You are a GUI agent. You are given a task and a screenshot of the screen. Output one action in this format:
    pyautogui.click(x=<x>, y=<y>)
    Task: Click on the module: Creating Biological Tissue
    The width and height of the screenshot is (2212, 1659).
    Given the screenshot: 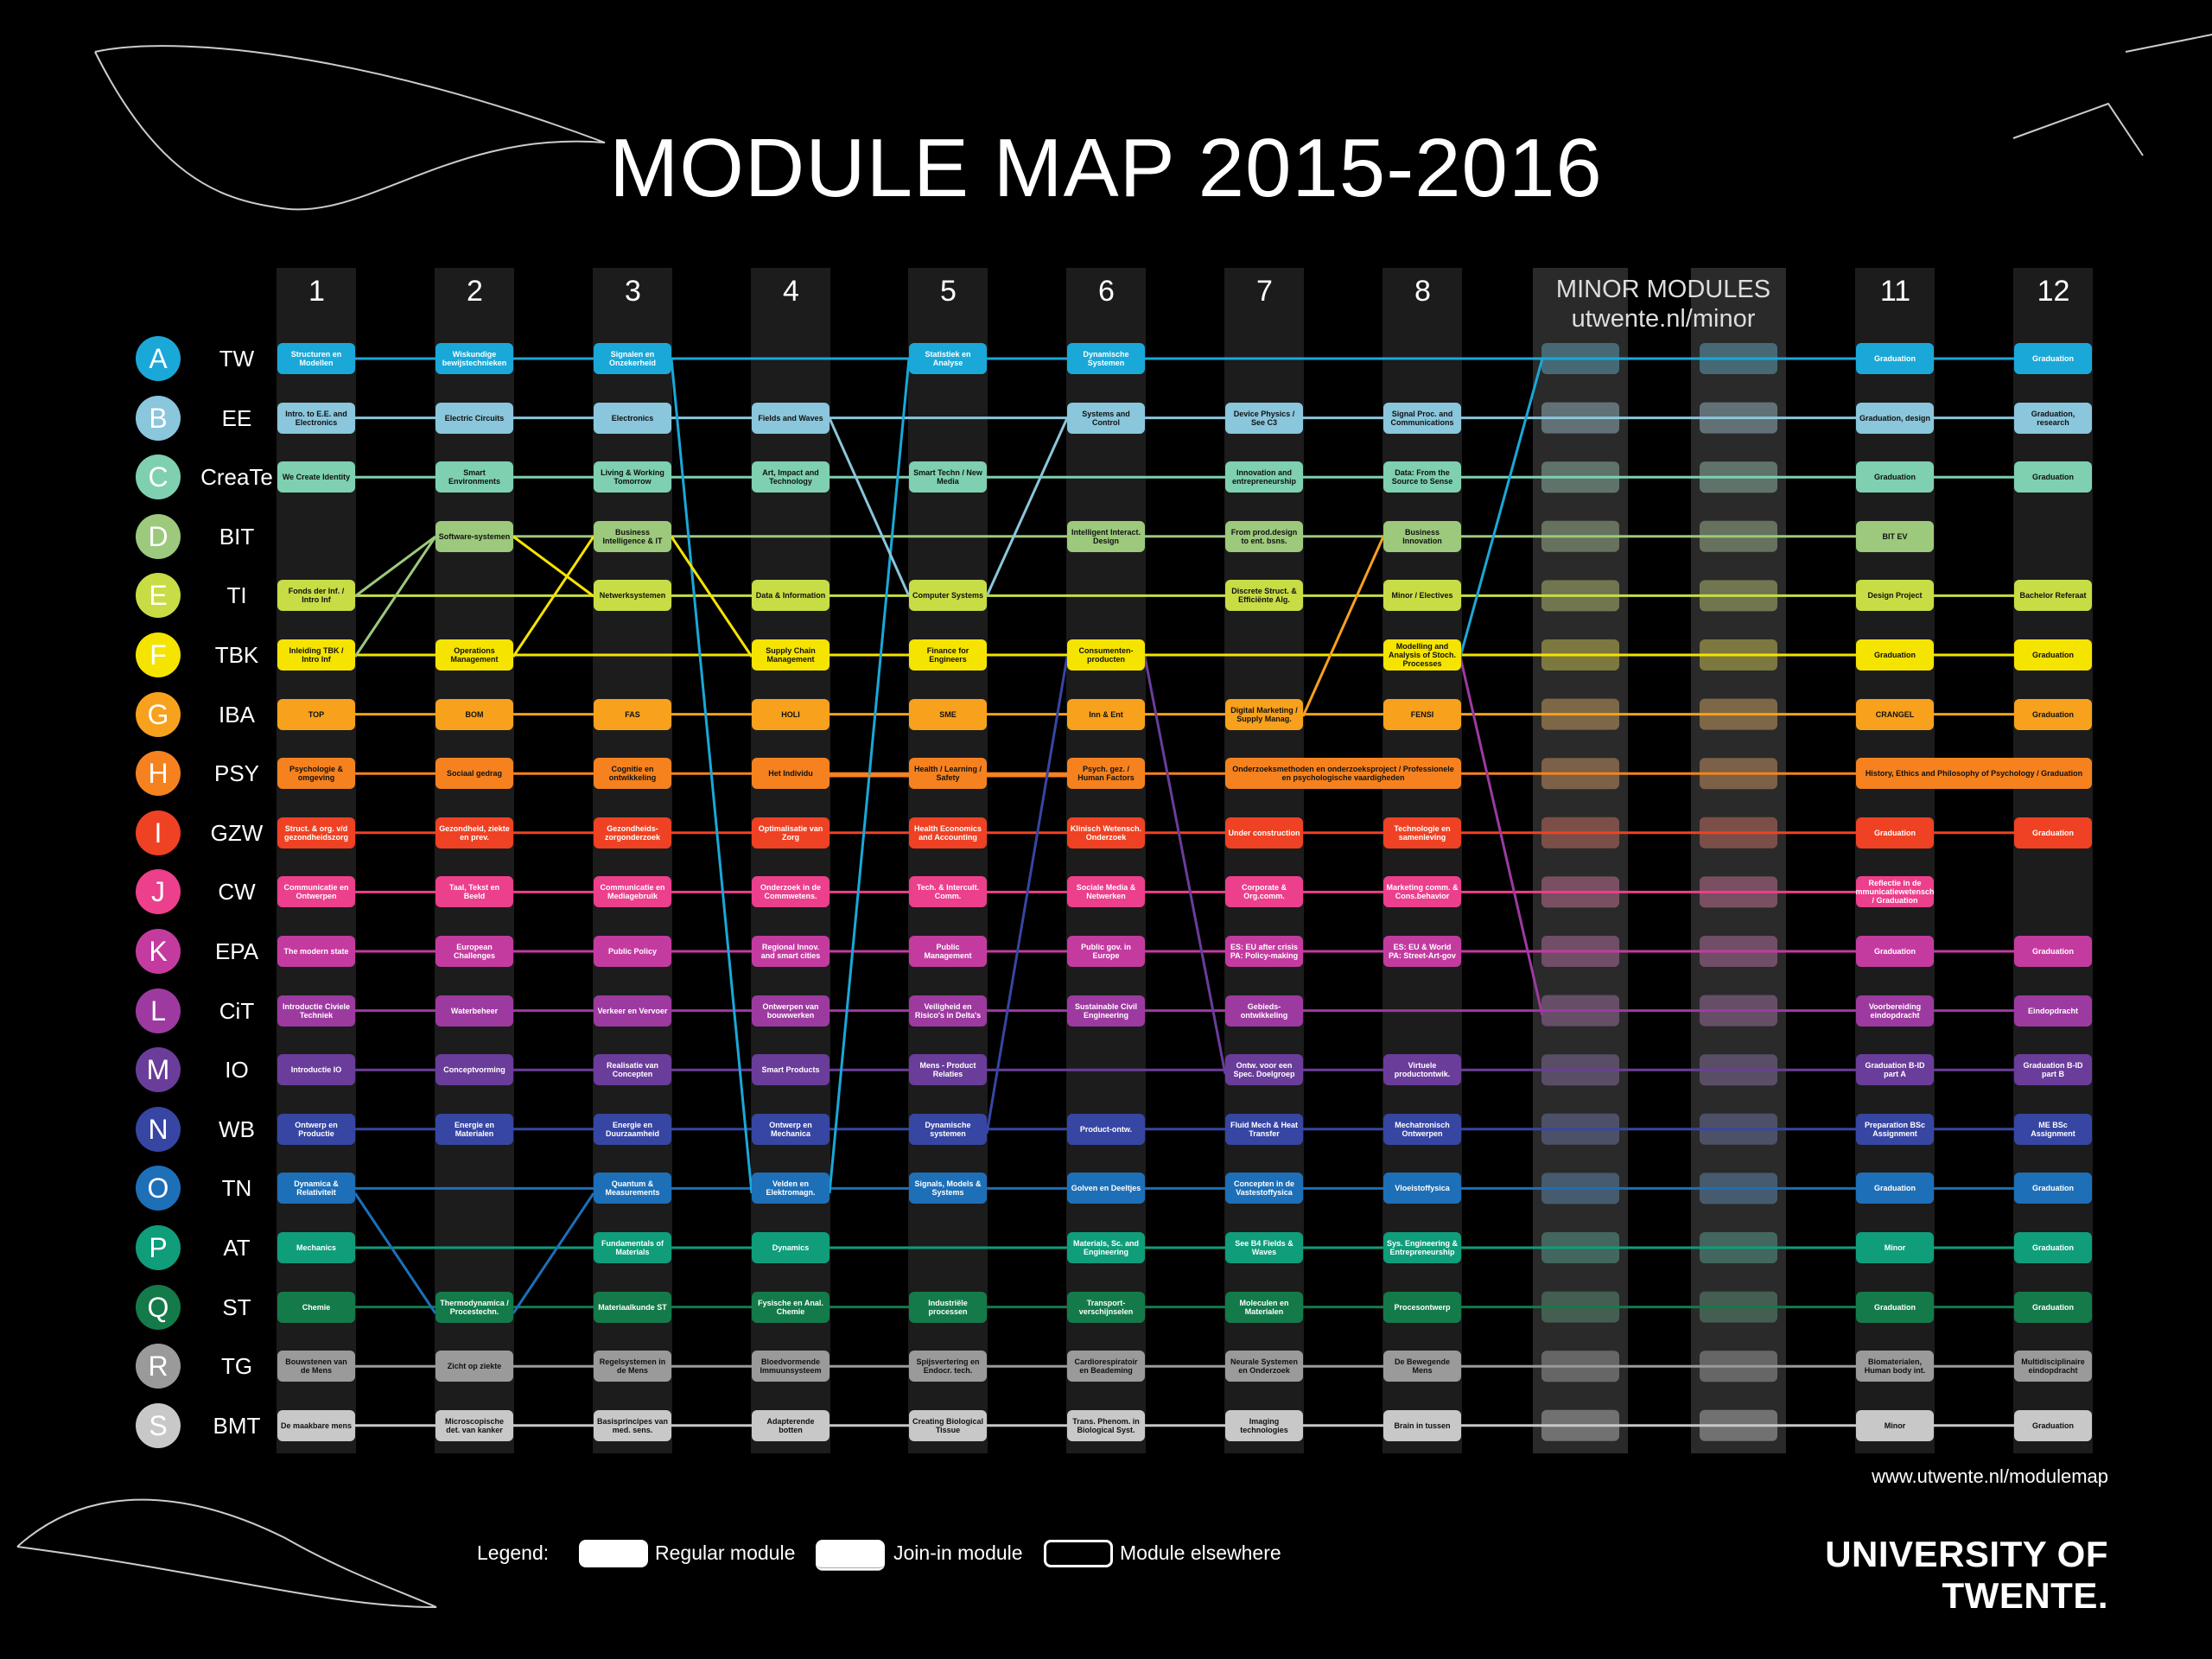 What is the action you would take?
    pyautogui.click(x=948, y=1425)
    